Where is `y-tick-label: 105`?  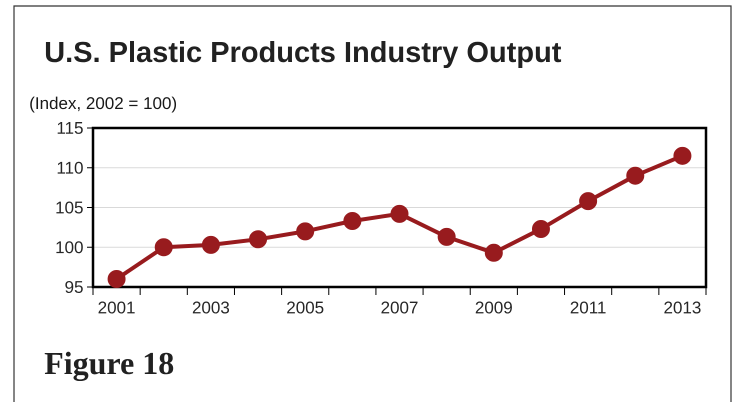 y-tick-label: 105 is located at coordinates (69, 208).